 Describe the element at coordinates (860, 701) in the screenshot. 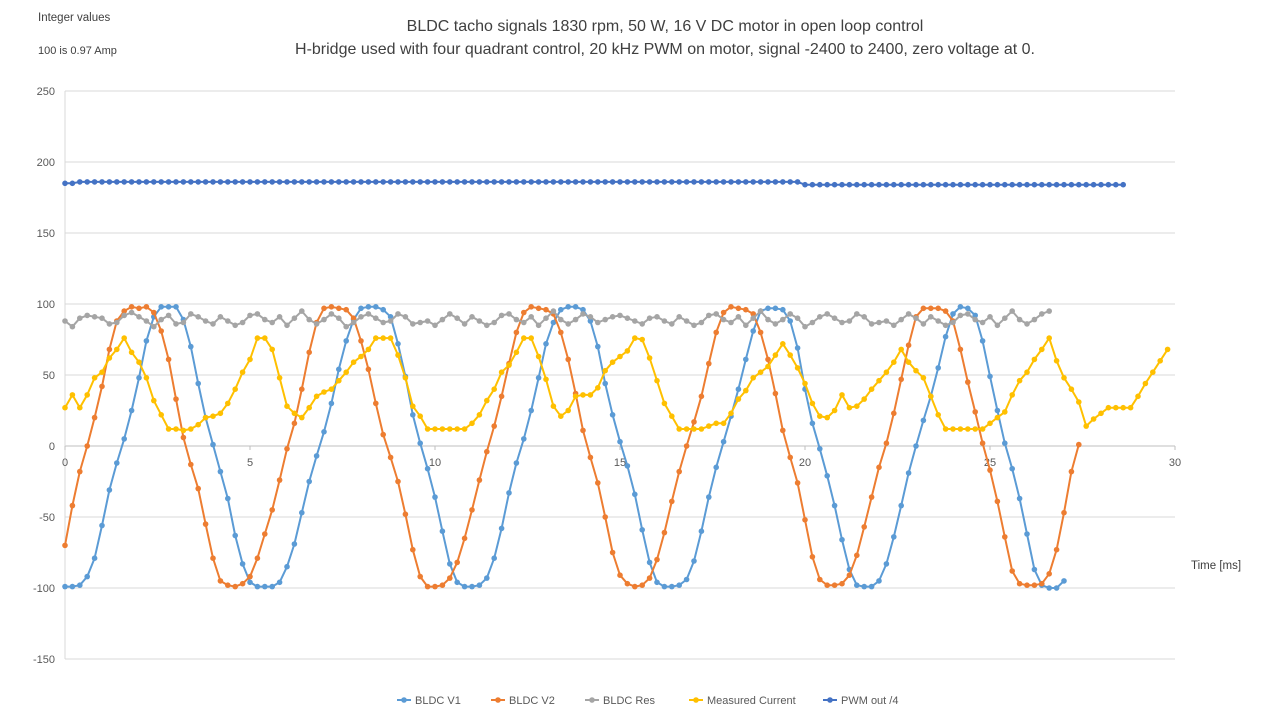

I see `legend-item: PWM out /4` at that location.